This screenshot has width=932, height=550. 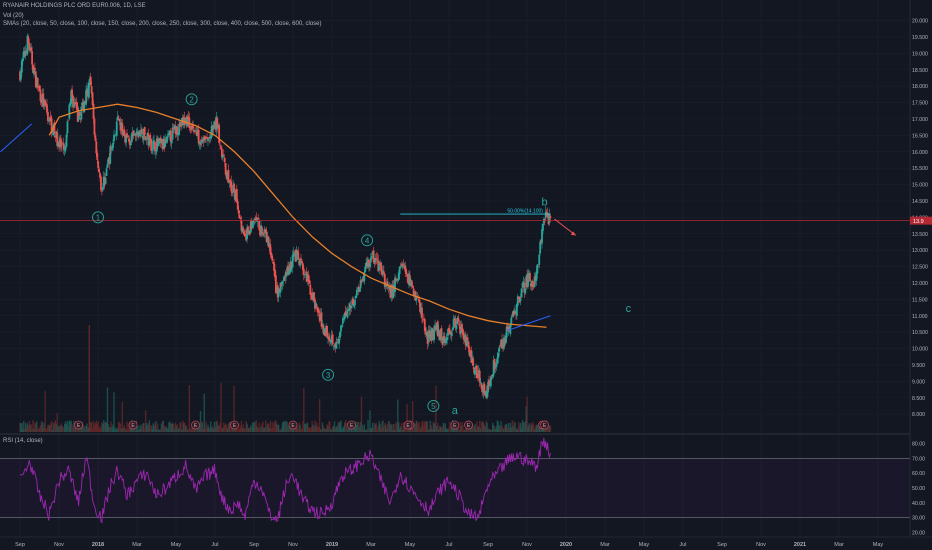 What do you see at coordinates (605, 545) in the screenshot?
I see `time-tick-label: Mar` at bounding box center [605, 545].